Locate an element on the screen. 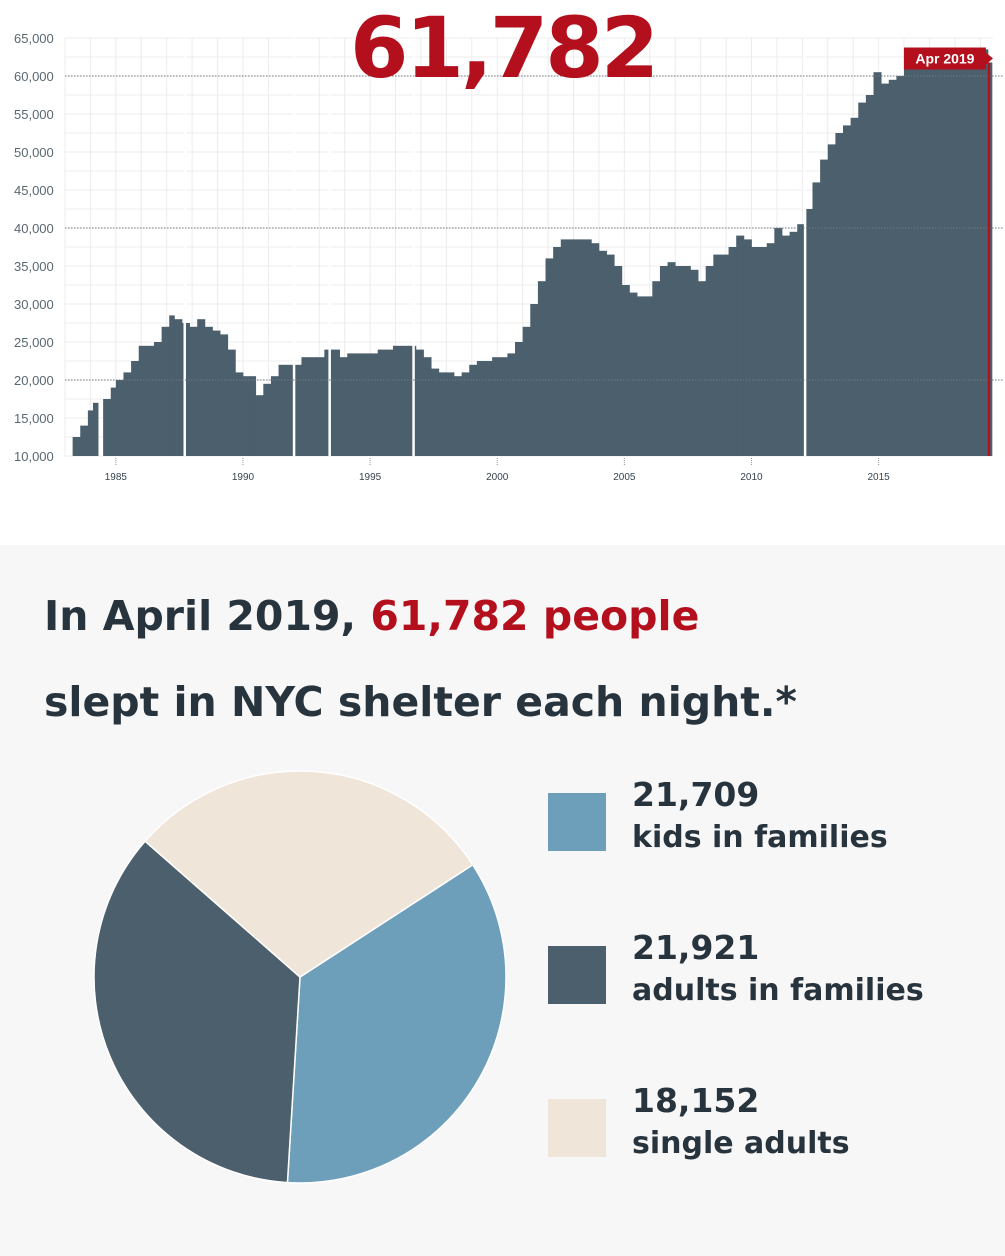 Image resolution: width=1005 pixels, height=1256 pixels. y-tick-label: 25,000 is located at coordinates (34, 342).